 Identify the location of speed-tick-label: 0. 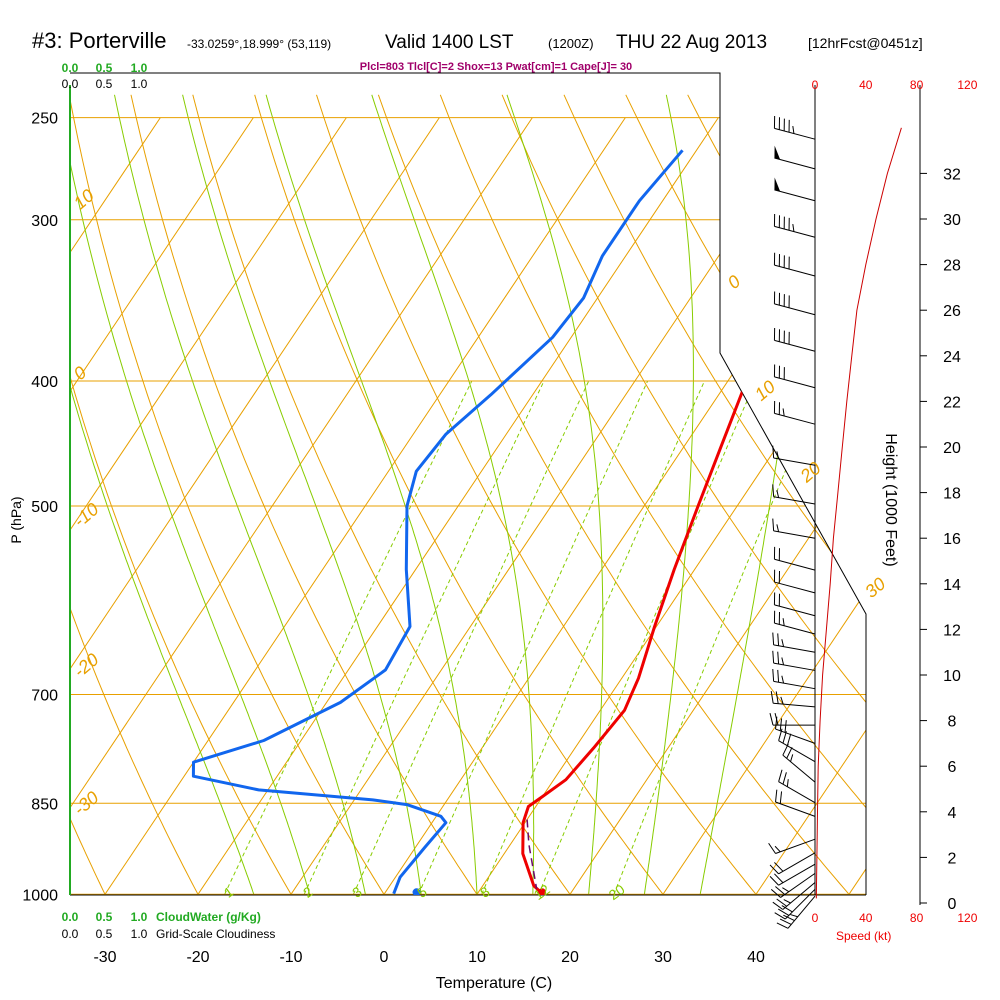
(815, 85).